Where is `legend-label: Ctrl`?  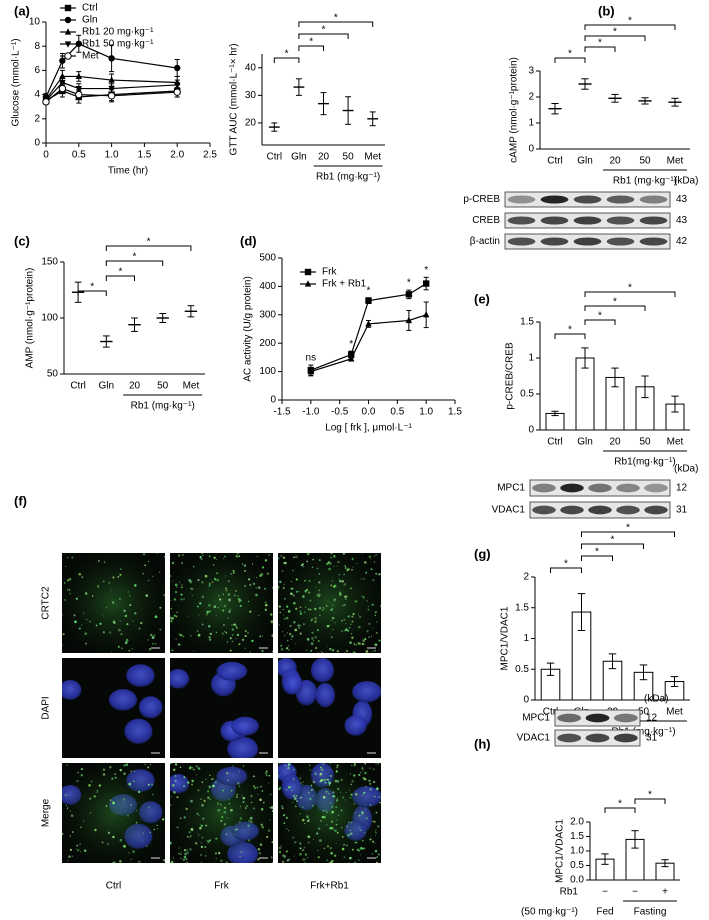 legend-label: Ctrl is located at coordinates (90, 8).